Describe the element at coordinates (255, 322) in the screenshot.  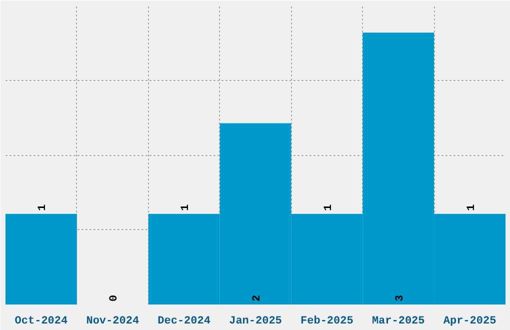
I see `x-tick-label: Jan-2025` at that location.